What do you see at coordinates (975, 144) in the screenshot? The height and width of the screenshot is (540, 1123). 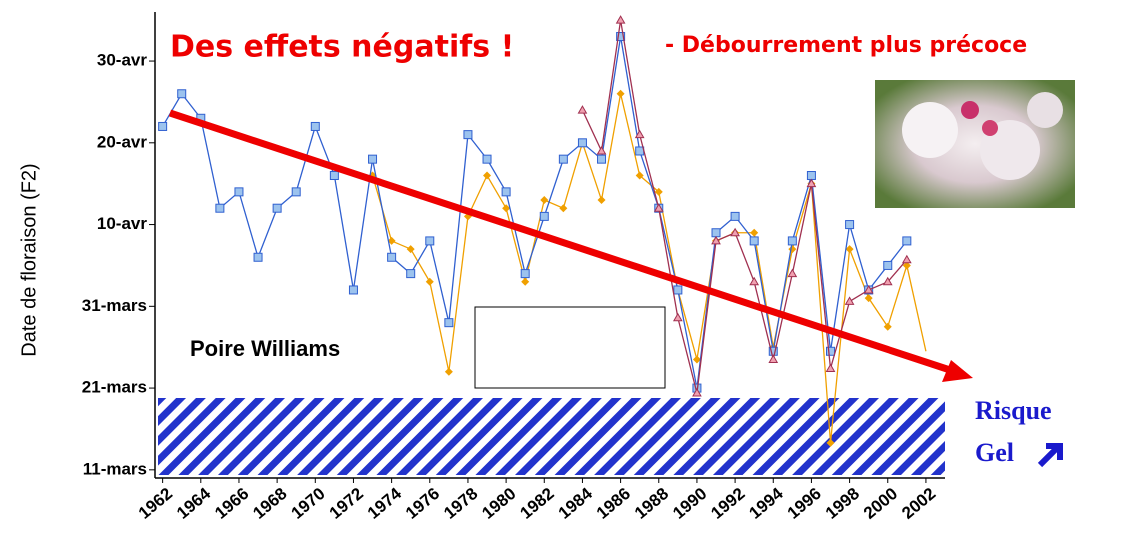 I see `photo` at bounding box center [975, 144].